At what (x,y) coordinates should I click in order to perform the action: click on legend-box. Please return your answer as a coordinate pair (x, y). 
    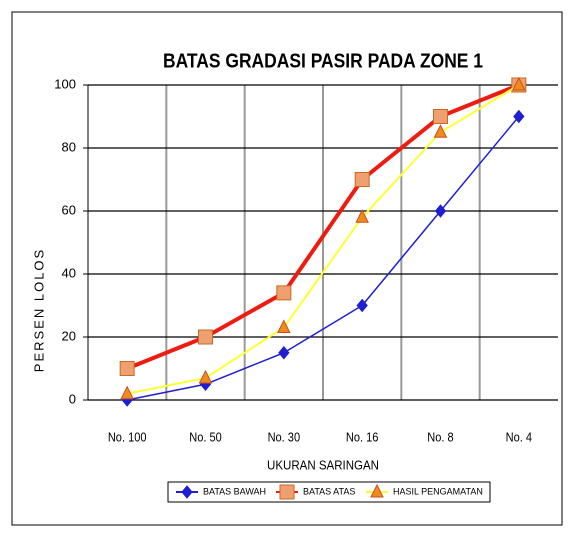
    Looking at the image, I should click on (329, 492).